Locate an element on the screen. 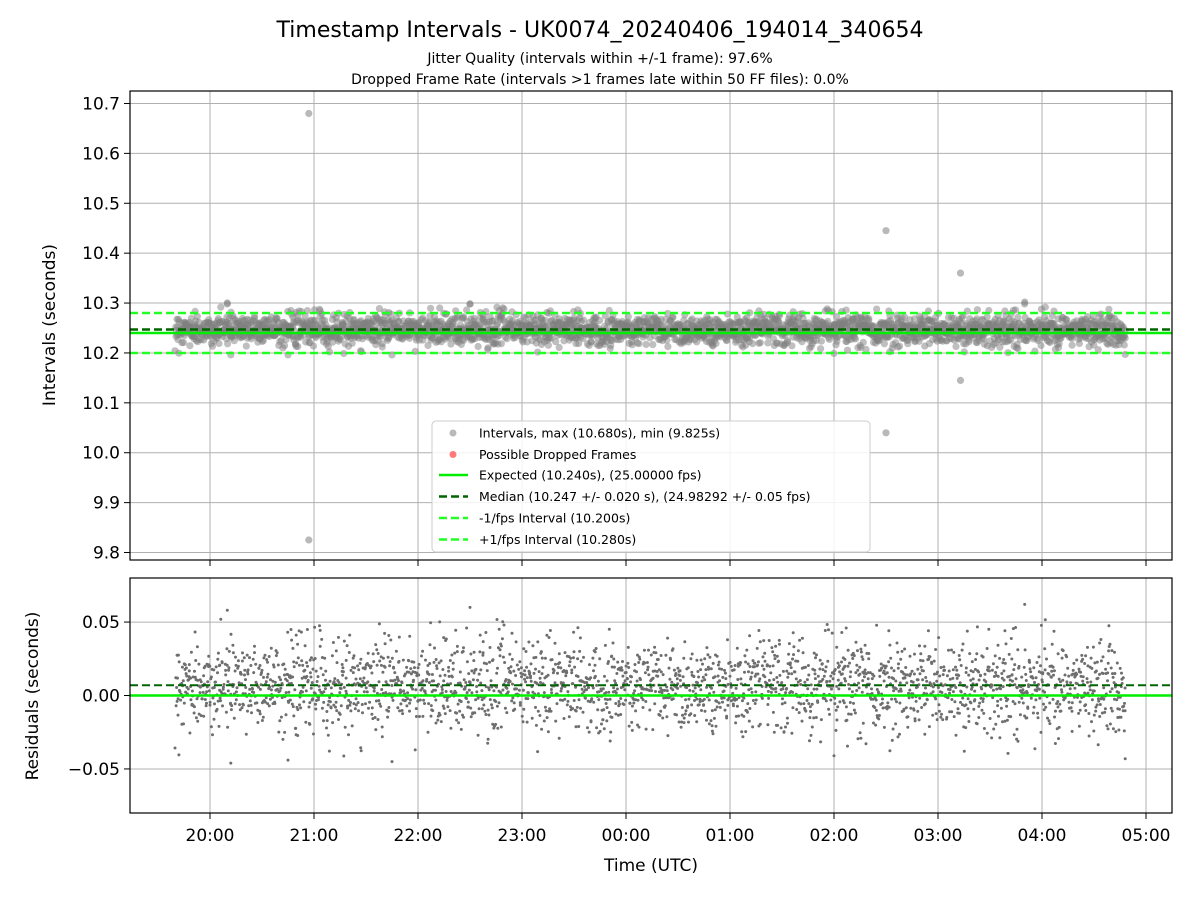 Image resolution: width=1200 pixels, height=900 pixels. legend-label-intervals: Intervals, max (10.680s), min (9.825s) is located at coordinates (599, 433).